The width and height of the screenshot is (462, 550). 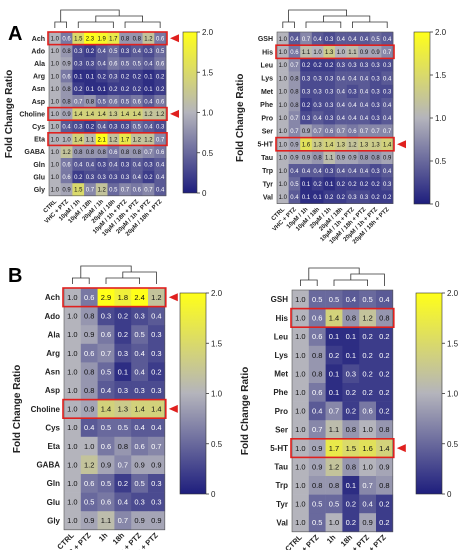 I want to click on cell-value-label: 1.8, so click(x=123, y=297).